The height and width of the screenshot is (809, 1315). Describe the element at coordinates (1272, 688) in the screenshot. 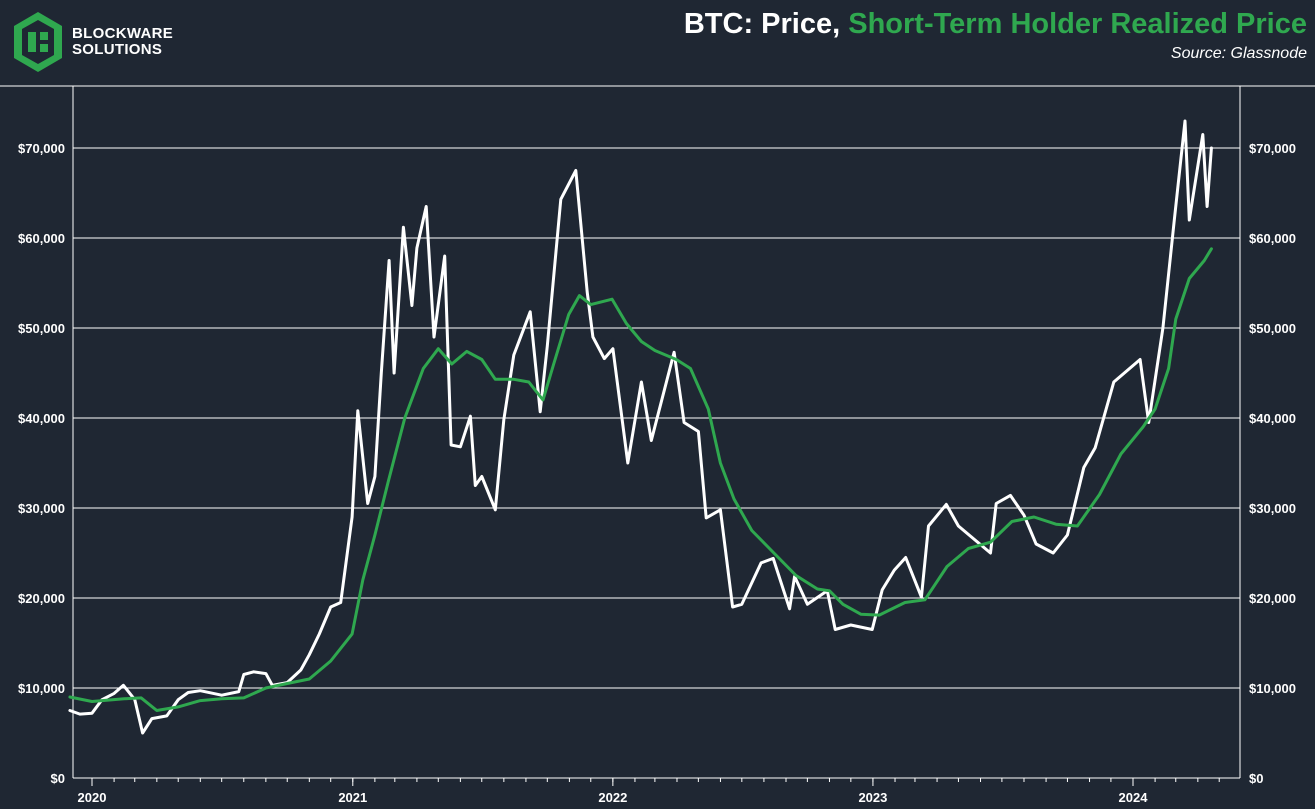

I see `y-tick-label-right: $10,000` at that location.